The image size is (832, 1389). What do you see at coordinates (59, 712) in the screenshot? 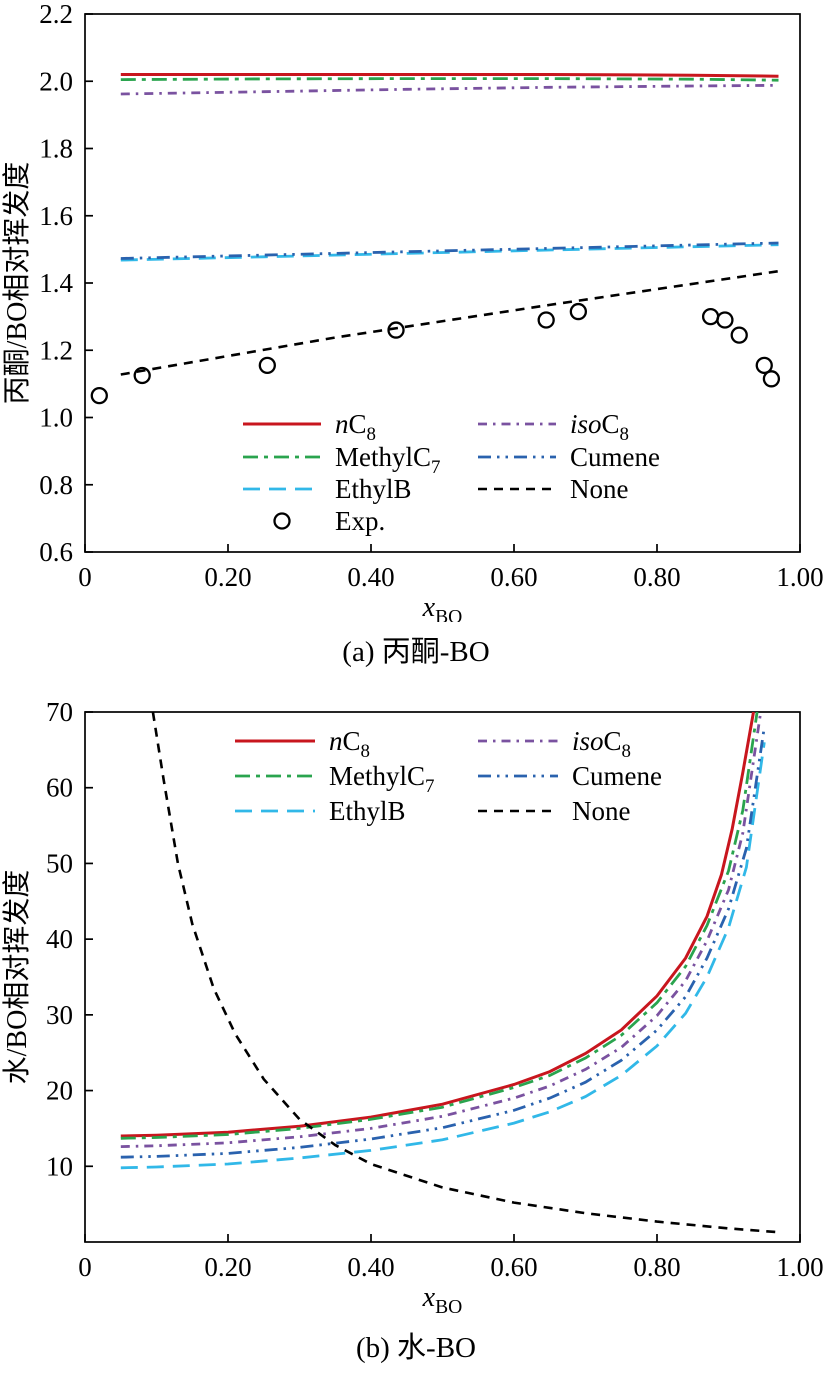
I see `svg-text: 70` at bounding box center [59, 712].